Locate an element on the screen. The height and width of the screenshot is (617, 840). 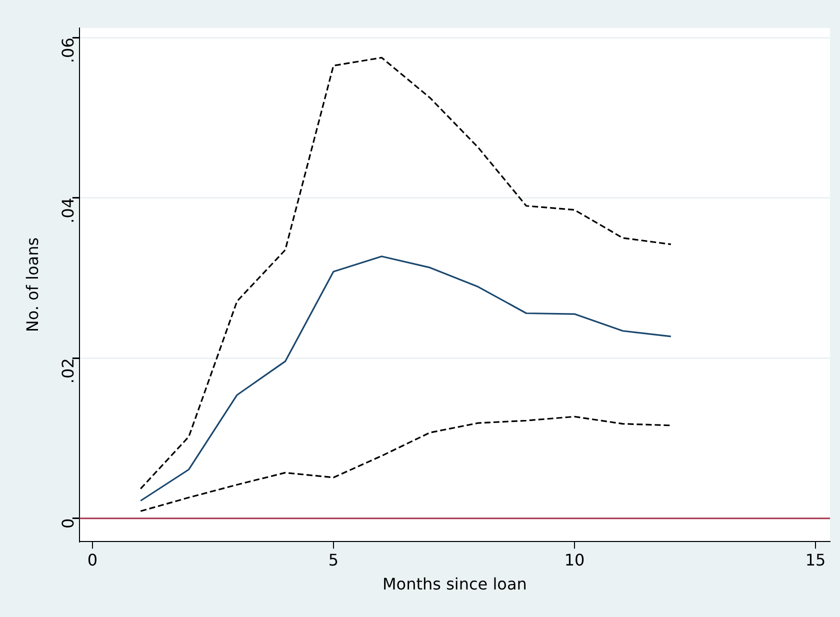
y-tick-label: .06 is located at coordinates (68, 51).